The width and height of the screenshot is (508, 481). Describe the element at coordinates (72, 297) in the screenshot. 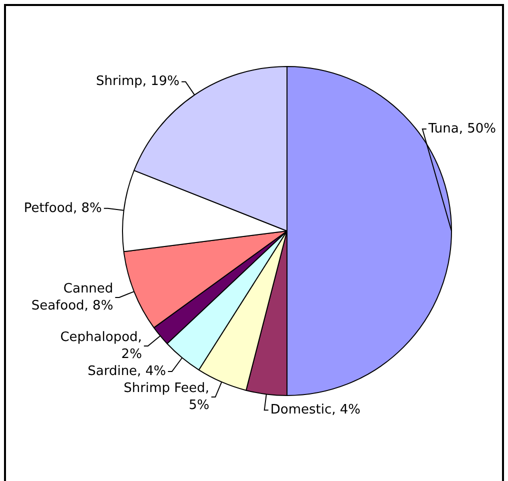

I see `slice-label: Canned Seafood, 8%` at that location.